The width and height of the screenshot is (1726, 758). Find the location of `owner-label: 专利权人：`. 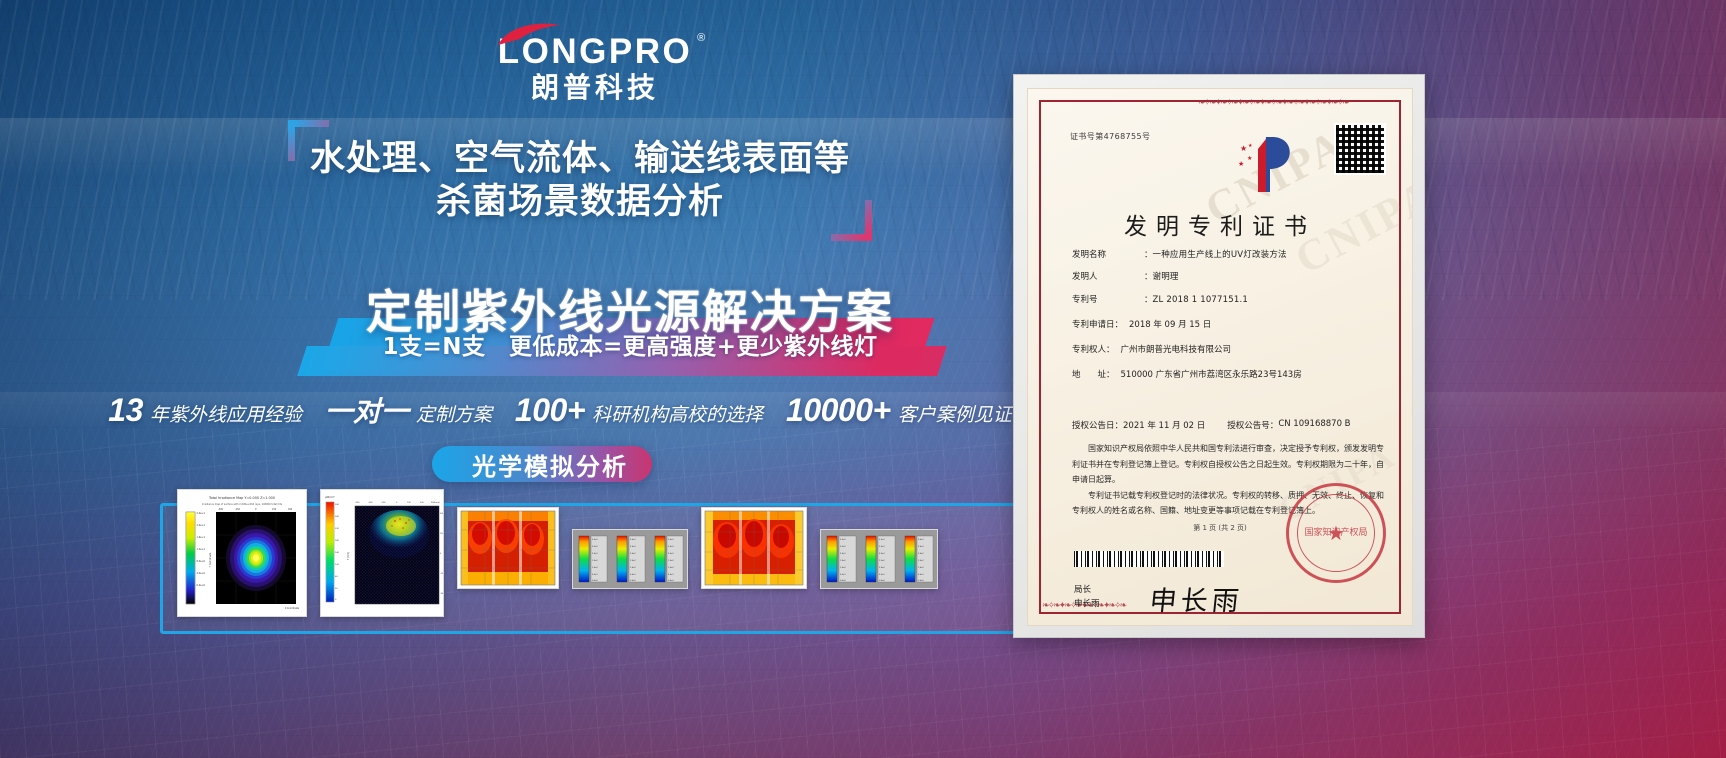

owner-label: 专利权人： is located at coordinates (1093, 350).